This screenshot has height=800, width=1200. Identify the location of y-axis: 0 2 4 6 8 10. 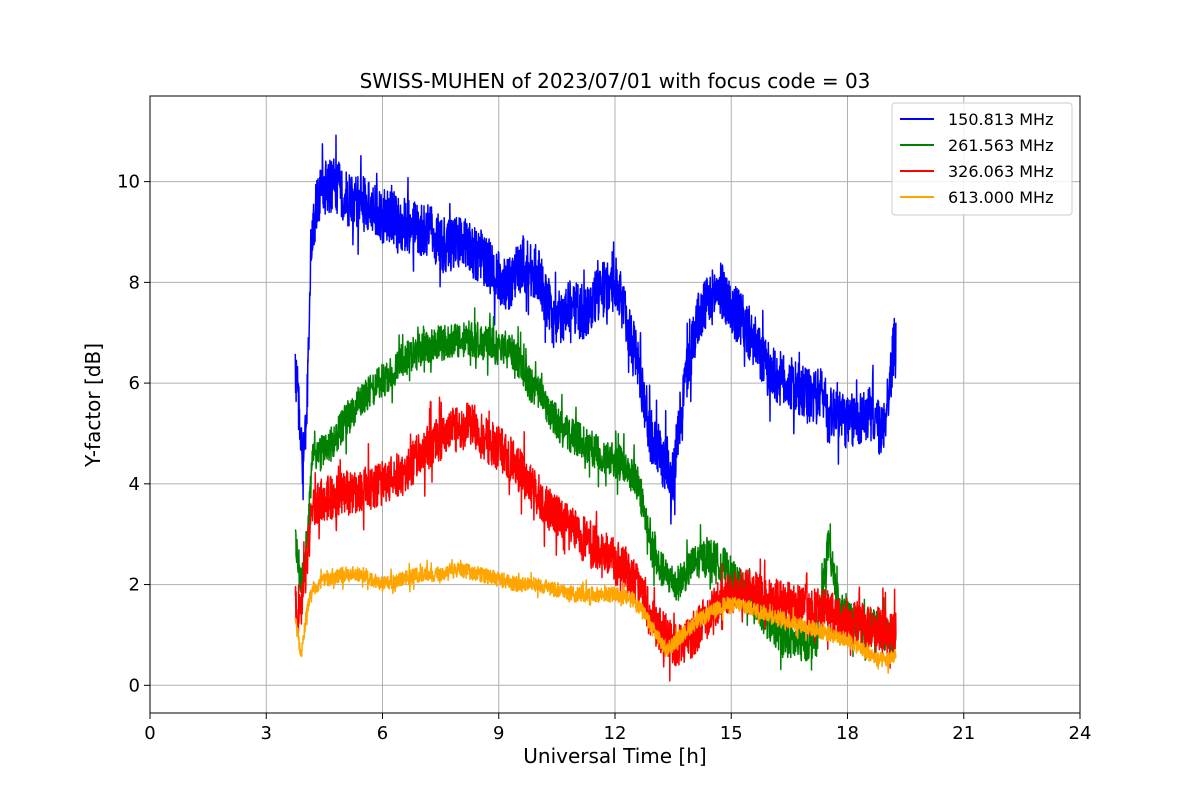
(133, 434).